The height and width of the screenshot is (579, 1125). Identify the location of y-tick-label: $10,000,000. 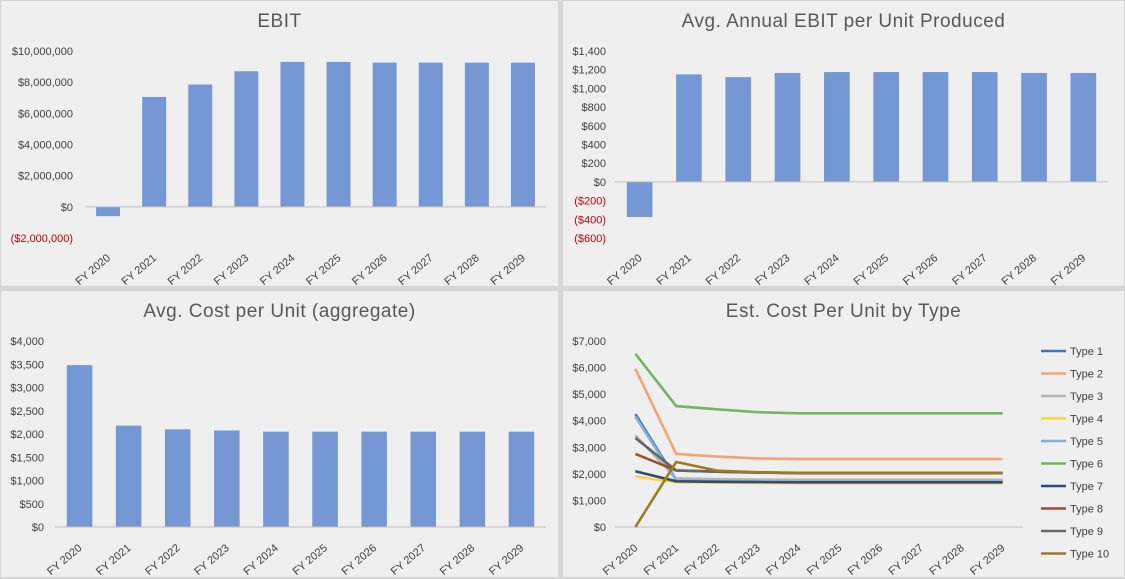
(42, 52).